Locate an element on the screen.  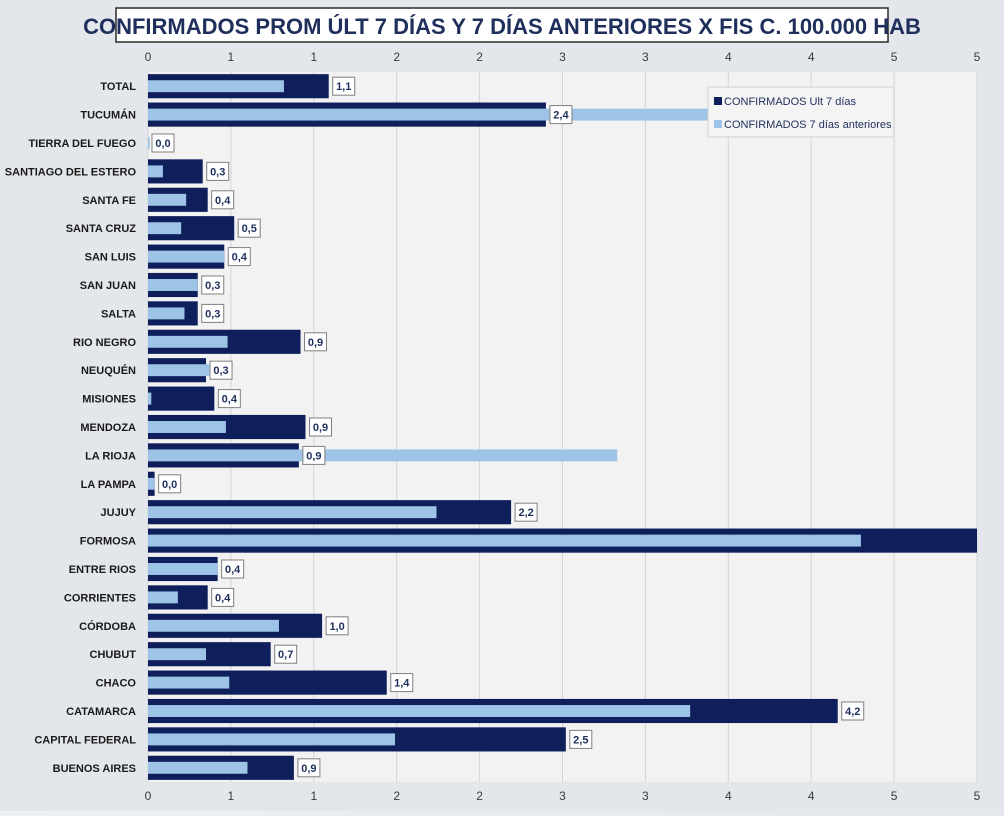
category-label: BUENOS AIRES is located at coordinates (94, 769).